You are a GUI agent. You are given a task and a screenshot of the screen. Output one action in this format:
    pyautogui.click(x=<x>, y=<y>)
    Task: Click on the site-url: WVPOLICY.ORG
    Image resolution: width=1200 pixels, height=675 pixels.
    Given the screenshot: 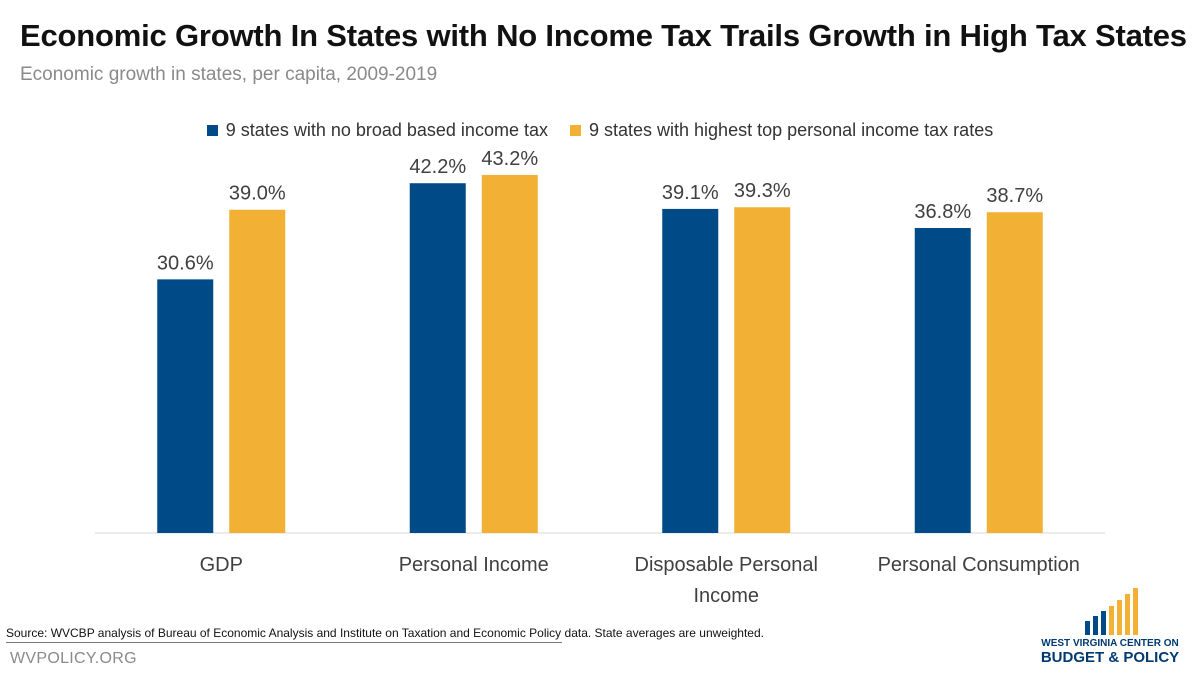 What is the action you would take?
    pyautogui.click(x=73, y=658)
    